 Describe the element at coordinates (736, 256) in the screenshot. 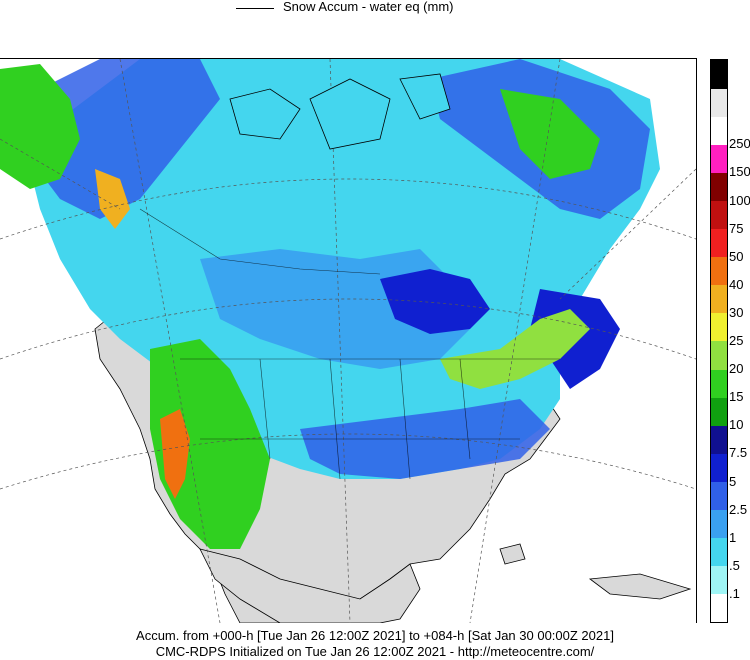

I see `legend-label: 50` at that location.